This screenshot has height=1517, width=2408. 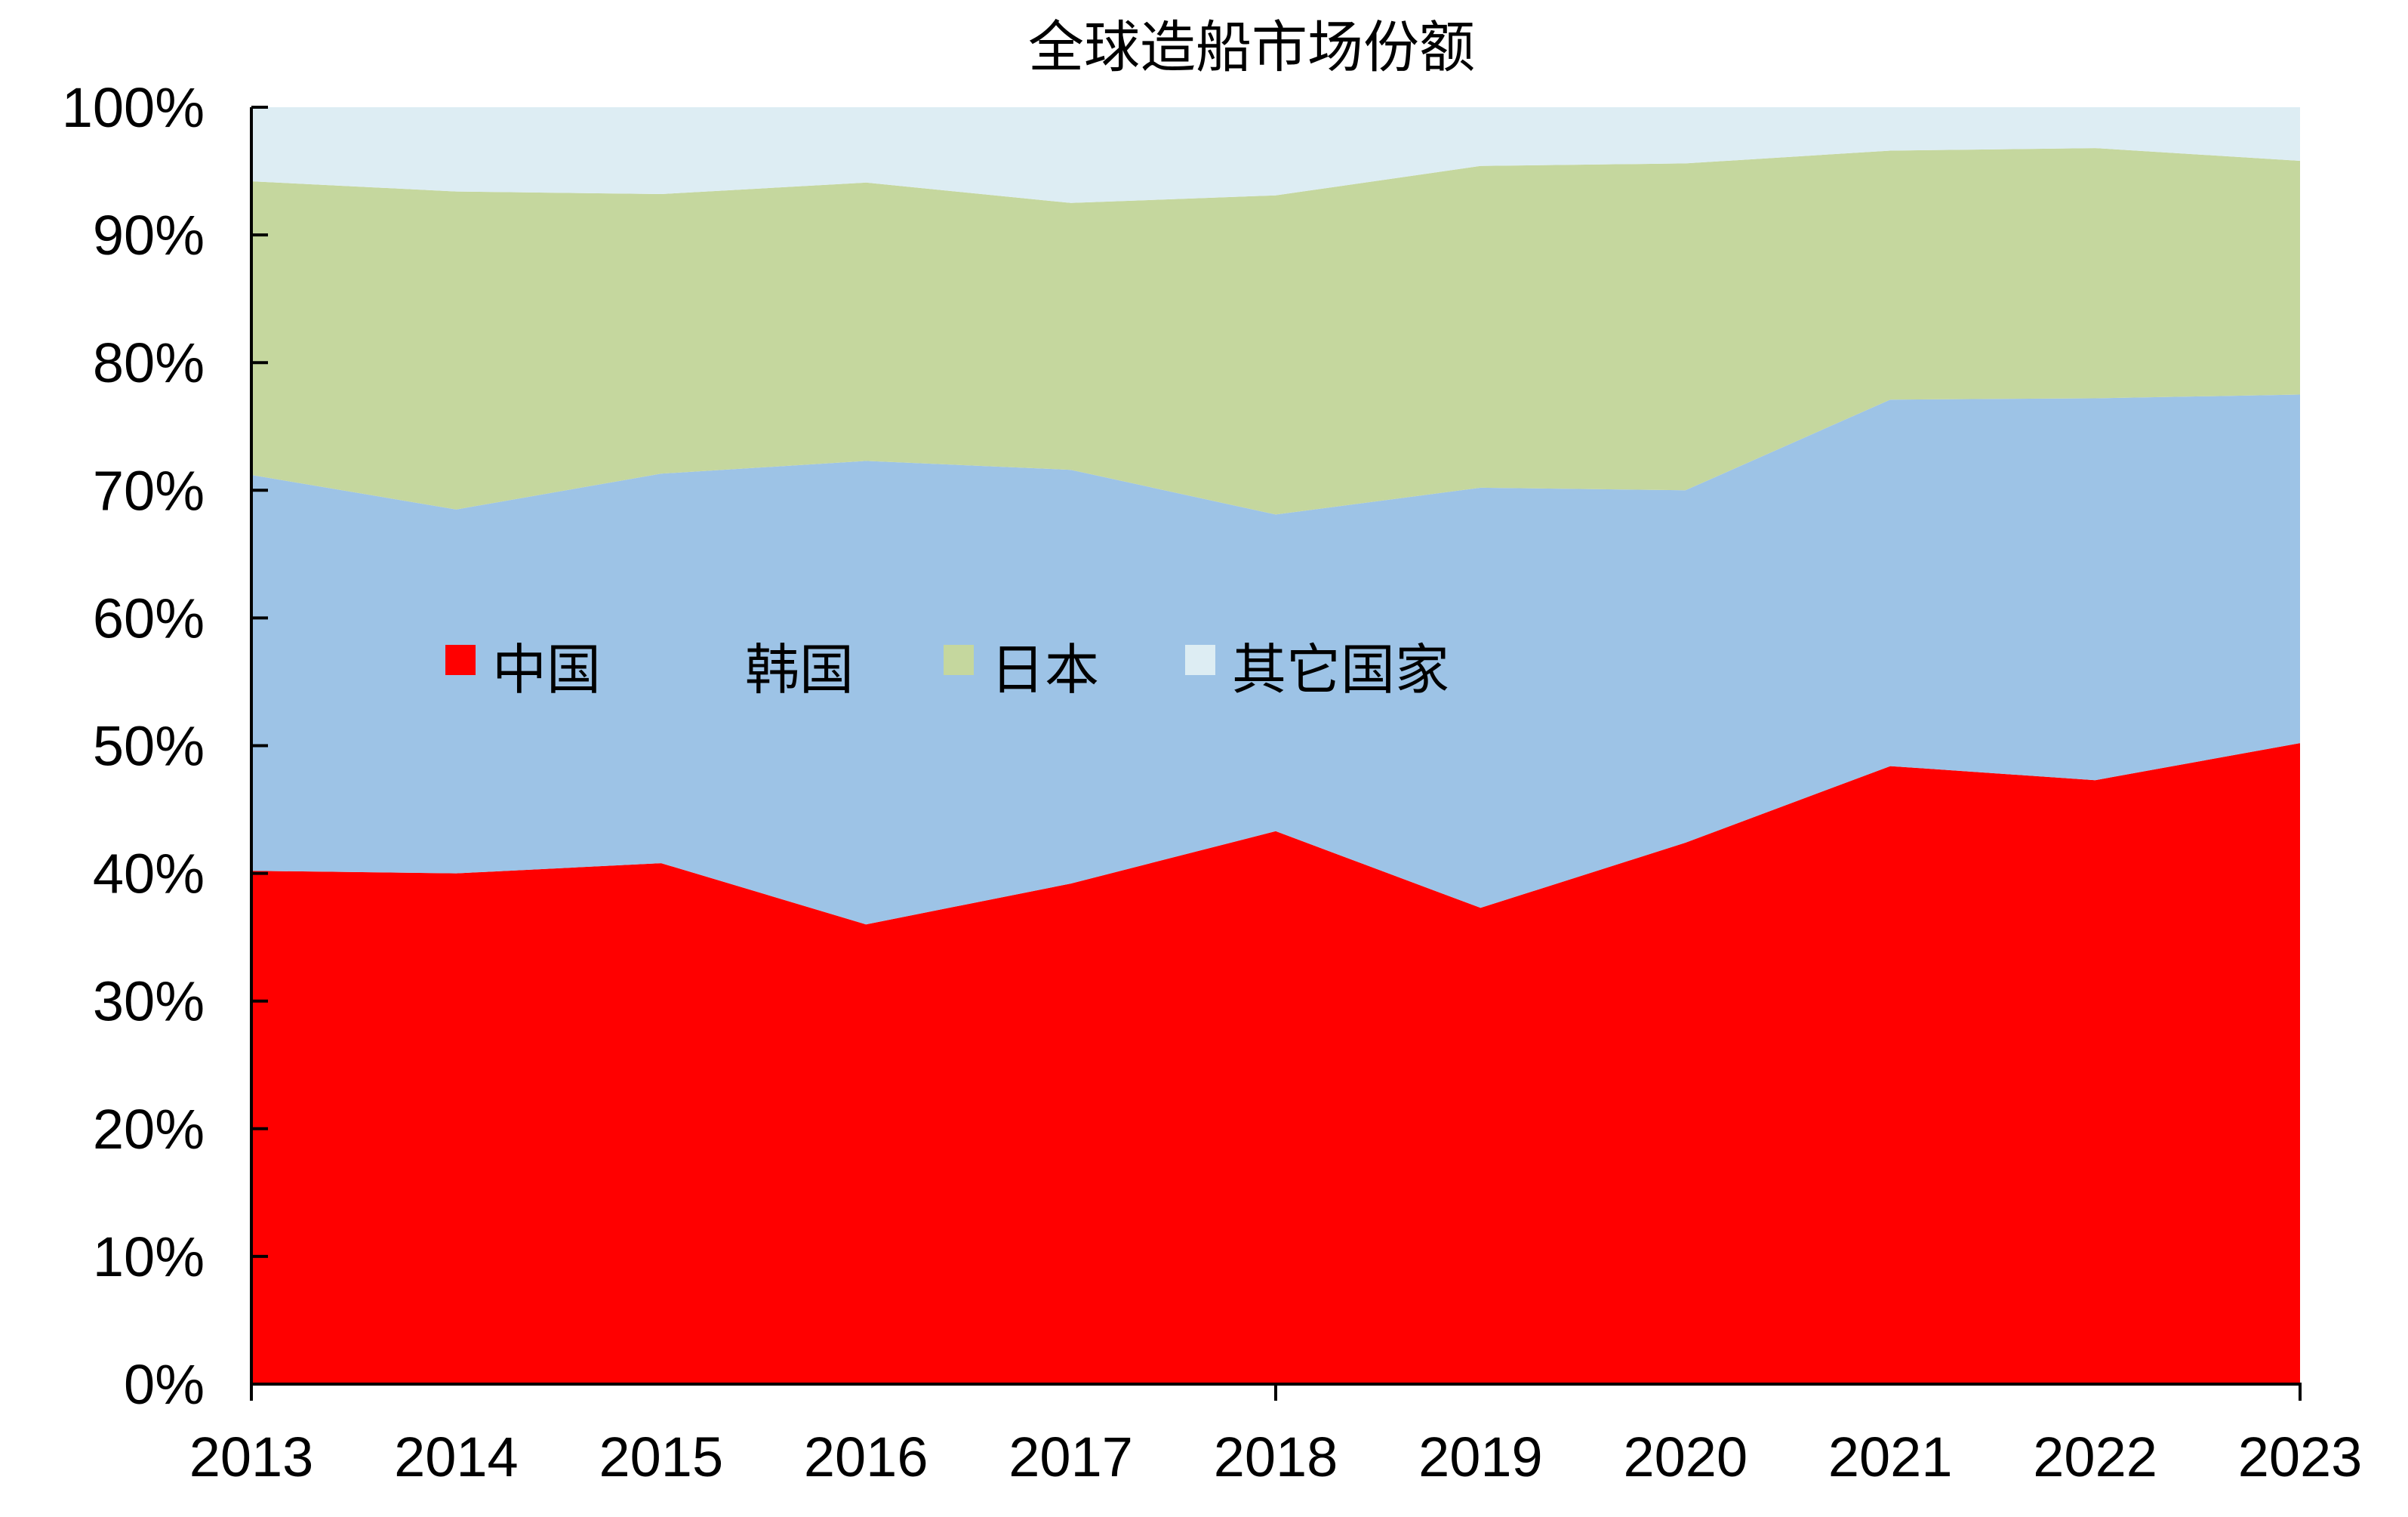 I want to click on y-tick-label: 10%, so click(x=149, y=1257).